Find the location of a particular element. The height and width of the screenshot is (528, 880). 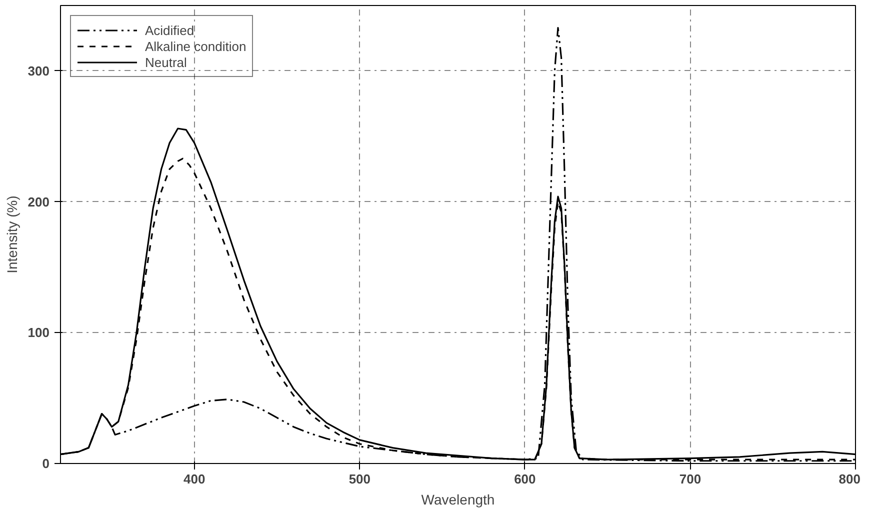

y-axis-title: Intensity (%) is located at coordinates (12, 235).